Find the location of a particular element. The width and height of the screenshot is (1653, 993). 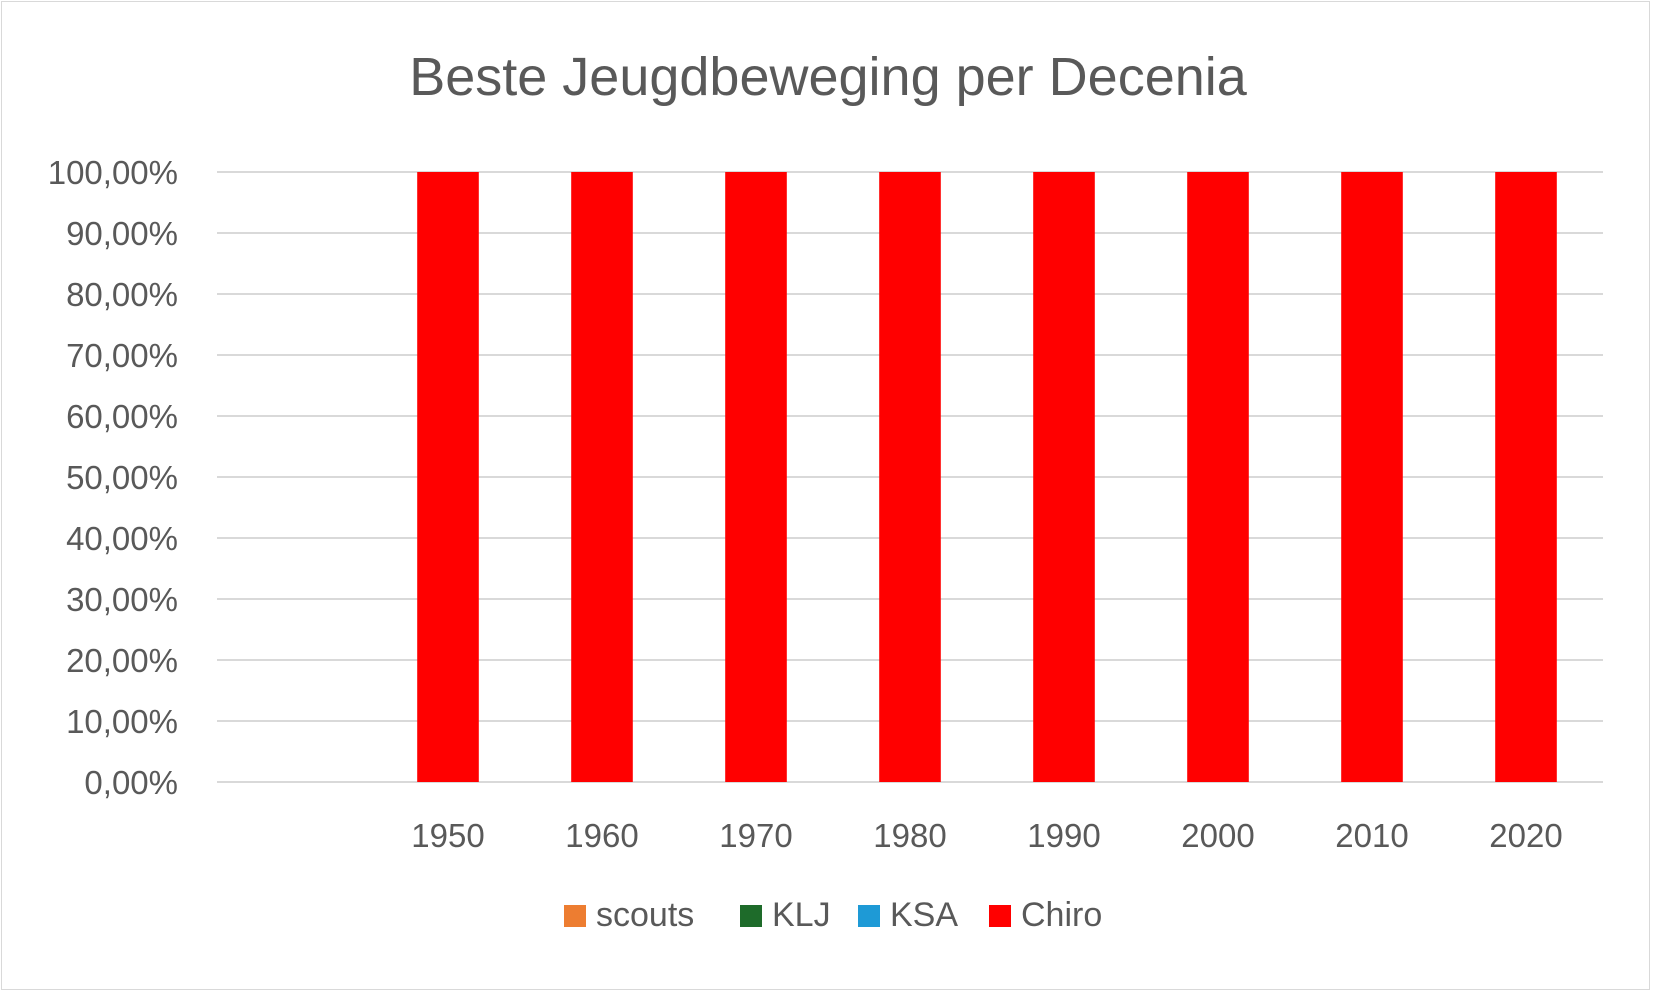

x-tick-label: 1980 is located at coordinates (909, 835).